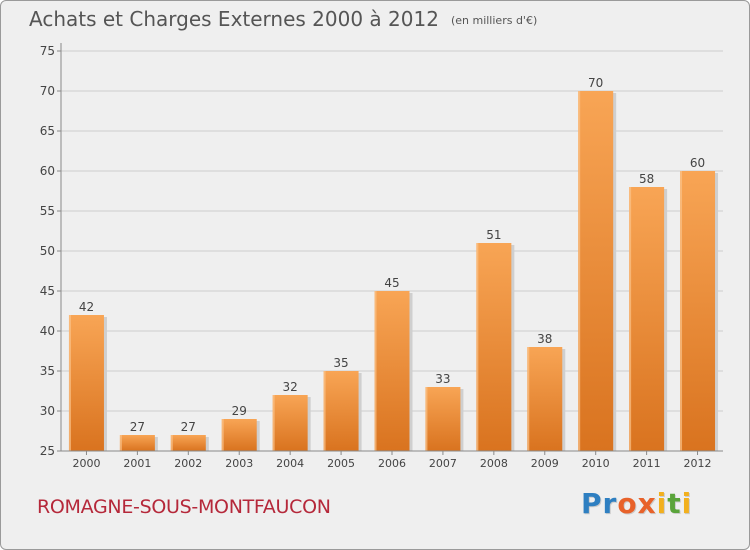 The image size is (750, 550). I want to click on x-tick-label: 2003, so click(239, 463).